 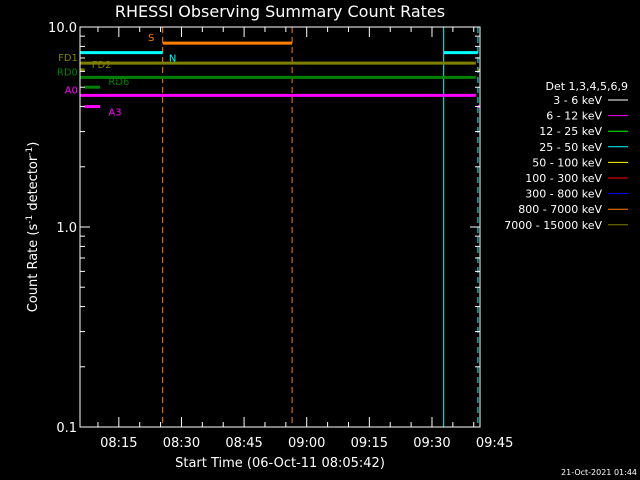 What do you see at coordinates (268, 76) in the screenshot?
I see `flag-bars: S N FD1 FD2 RD0 RD6 A0 A3` at bounding box center [268, 76].